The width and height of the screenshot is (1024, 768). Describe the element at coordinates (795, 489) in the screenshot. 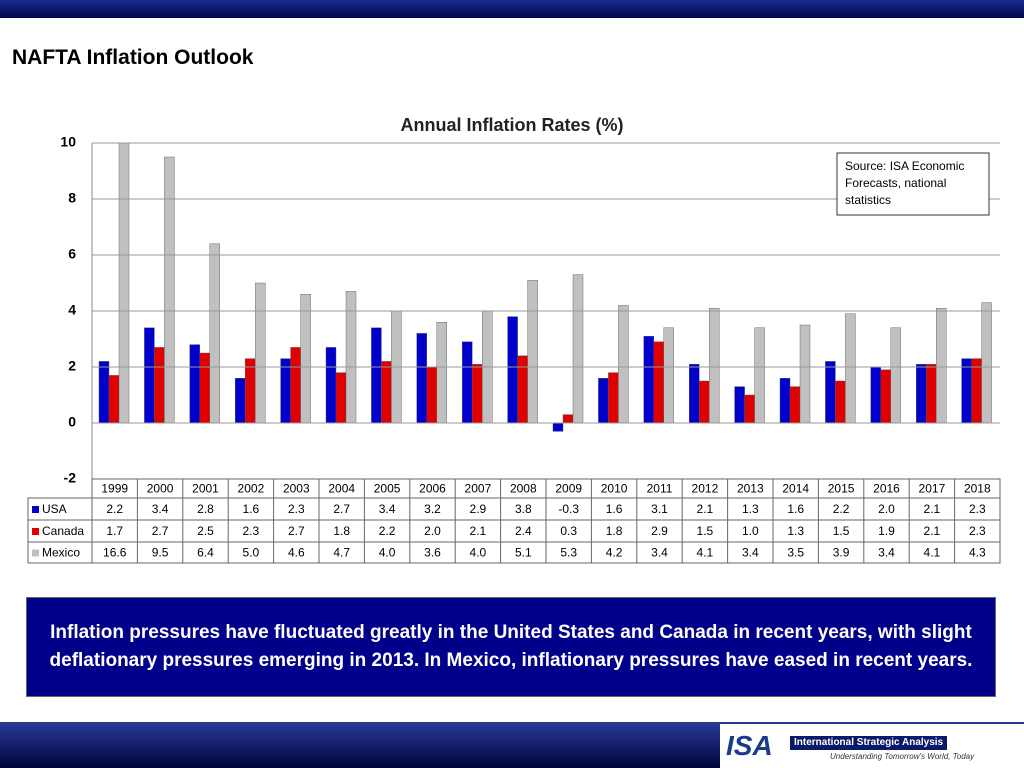

I see `x-tick-label: 2014` at that location.